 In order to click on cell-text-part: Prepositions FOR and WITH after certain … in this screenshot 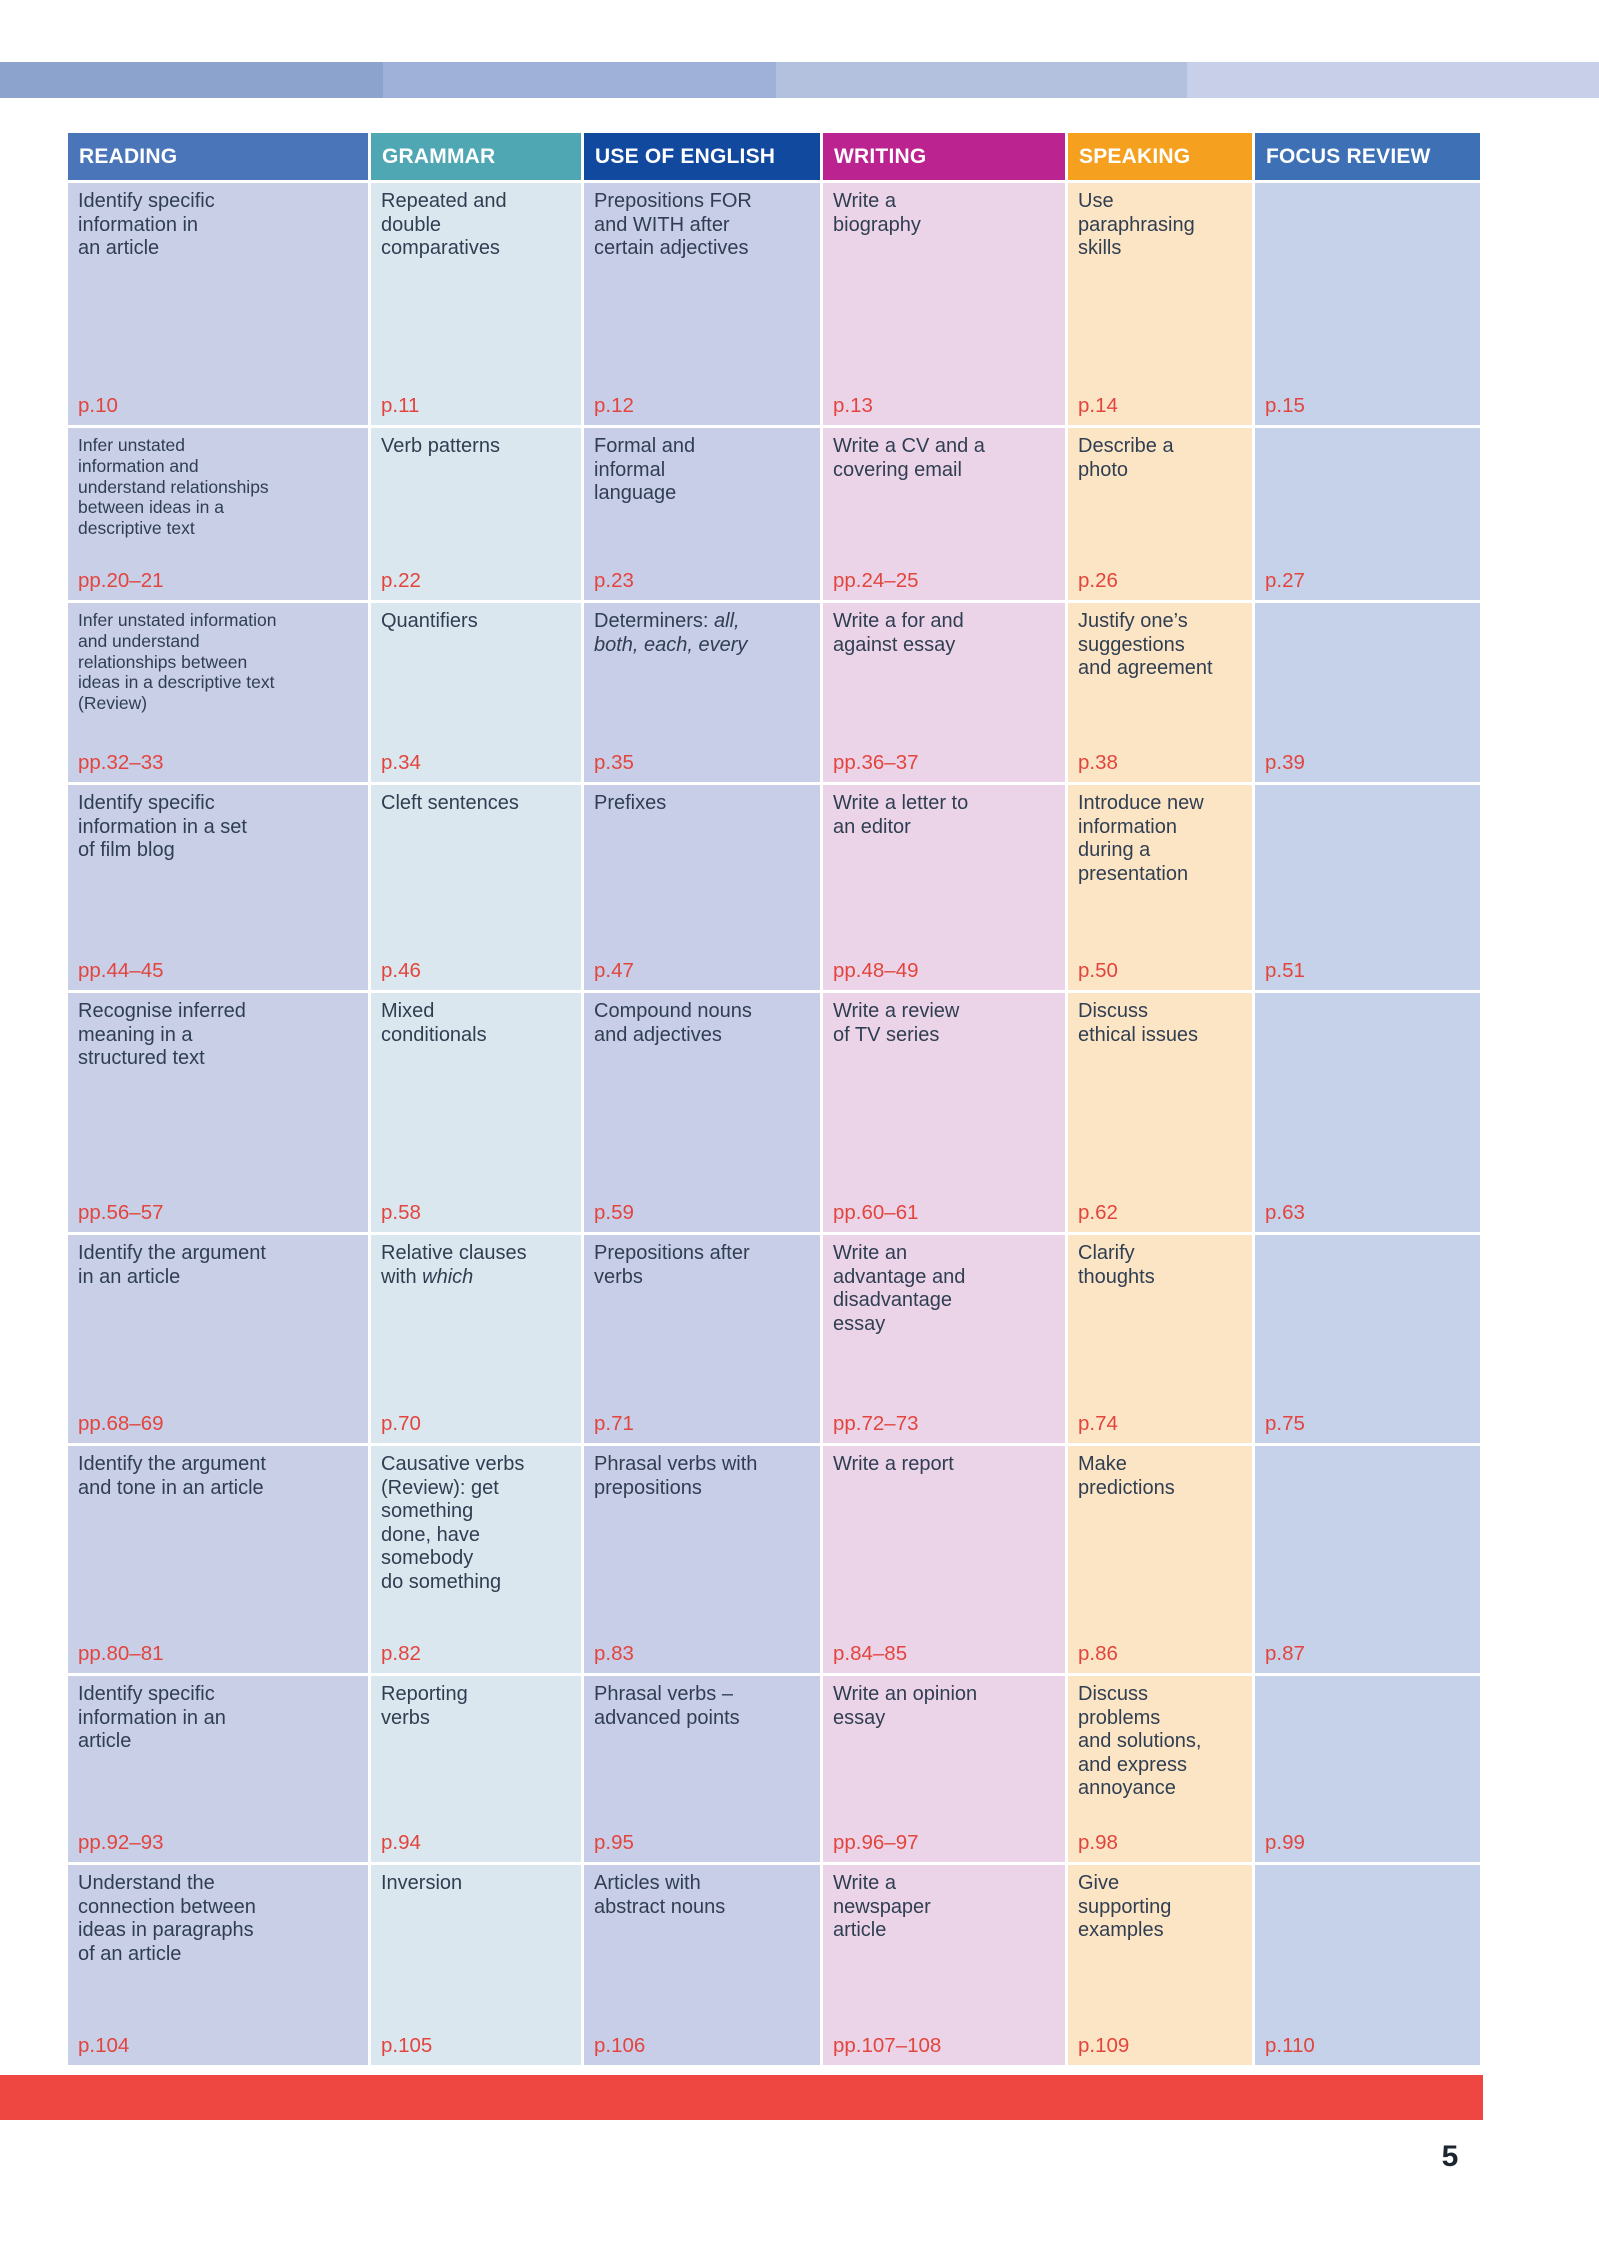, I will do `click(673, 224)`.